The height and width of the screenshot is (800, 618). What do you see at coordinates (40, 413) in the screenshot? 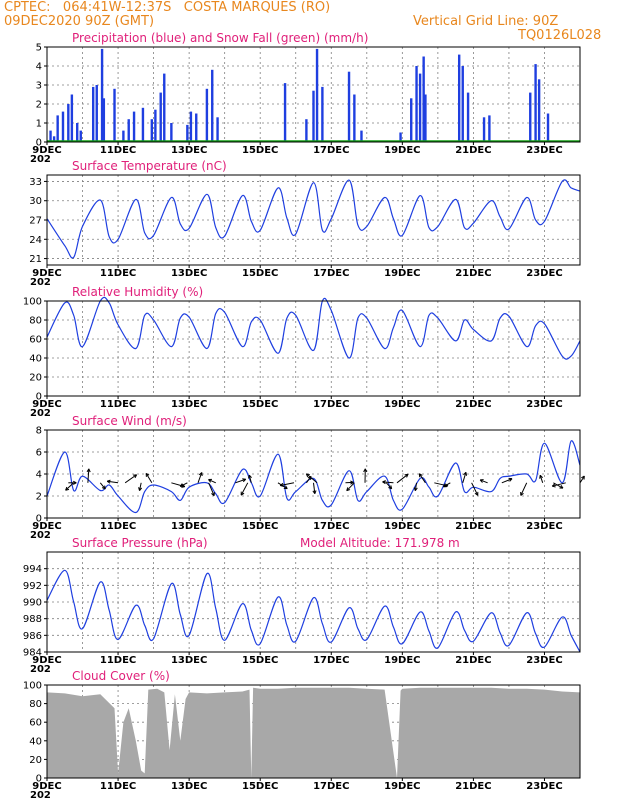
I see `panel-3-year-label: 202` at bounding box center [40, 413].